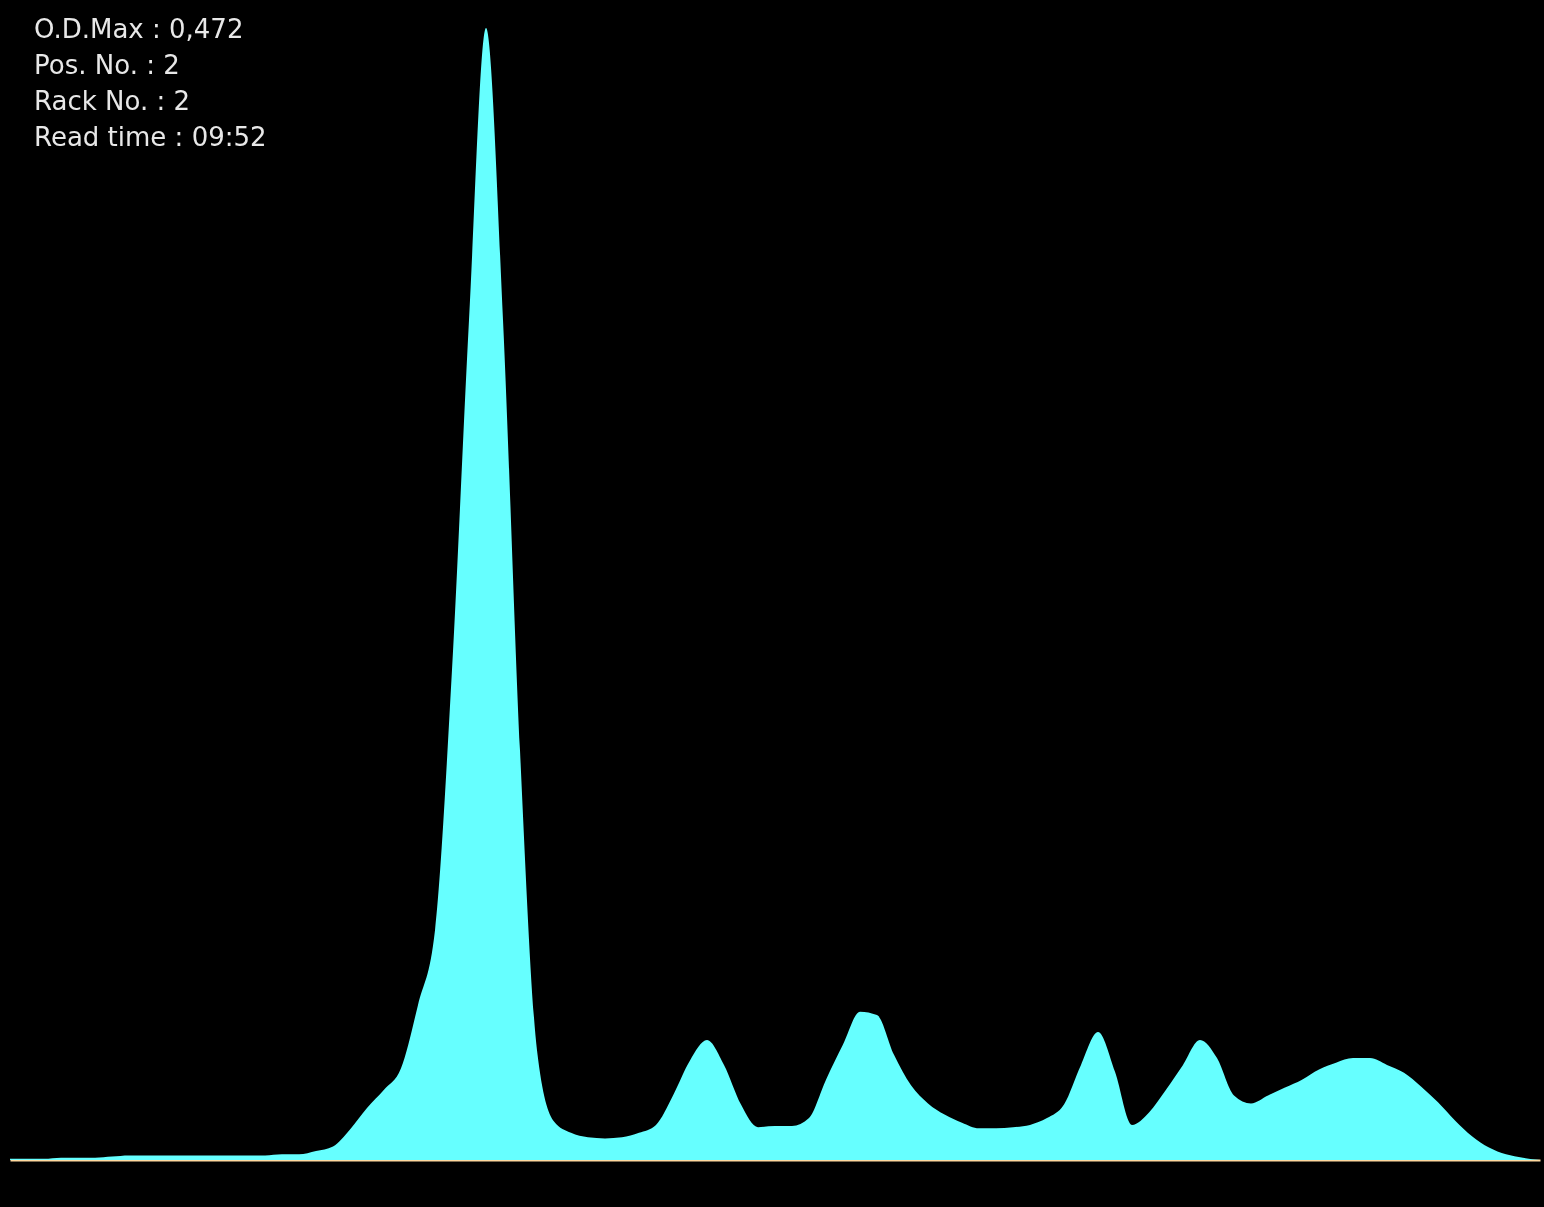 This screenshot has height=1207, width=1544. What do you see at coordinates (150, 137) in the screenshot?
I see `annotation: Read time : 09:52` at bounding box center [150, 137].